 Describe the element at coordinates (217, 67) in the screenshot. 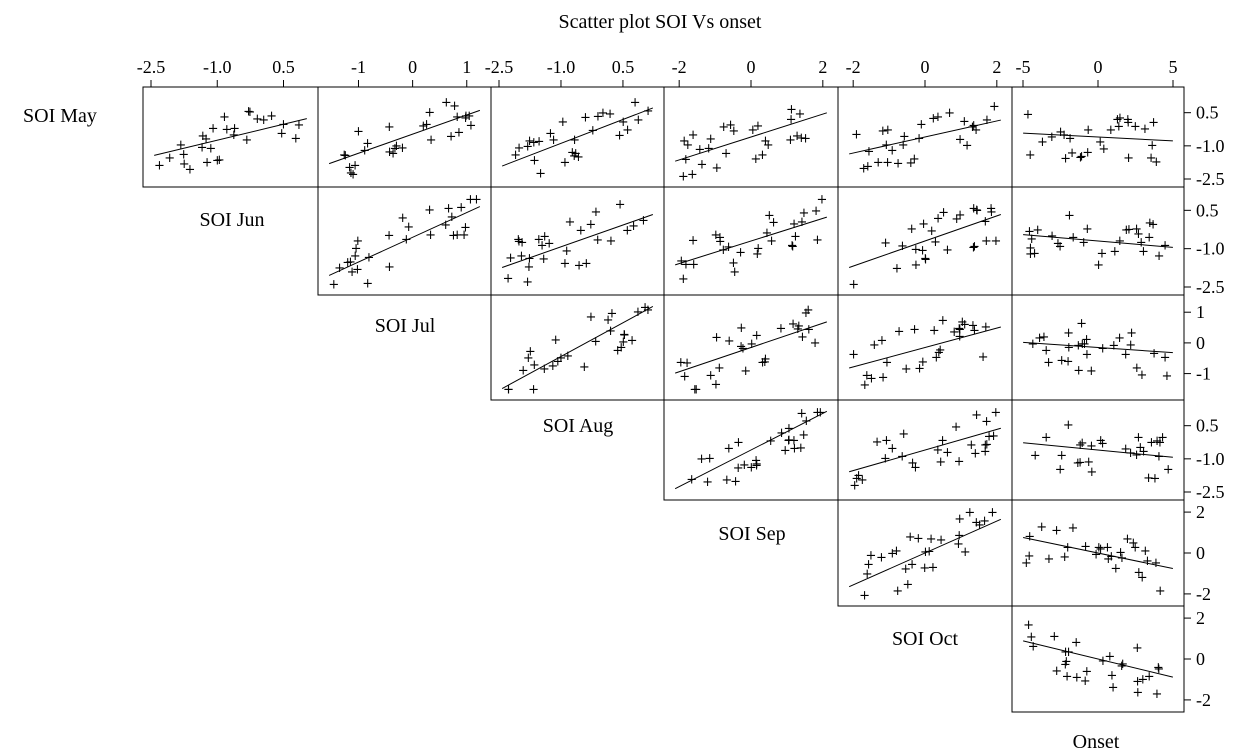

I see `top-tick-label: -1.0` at that location.